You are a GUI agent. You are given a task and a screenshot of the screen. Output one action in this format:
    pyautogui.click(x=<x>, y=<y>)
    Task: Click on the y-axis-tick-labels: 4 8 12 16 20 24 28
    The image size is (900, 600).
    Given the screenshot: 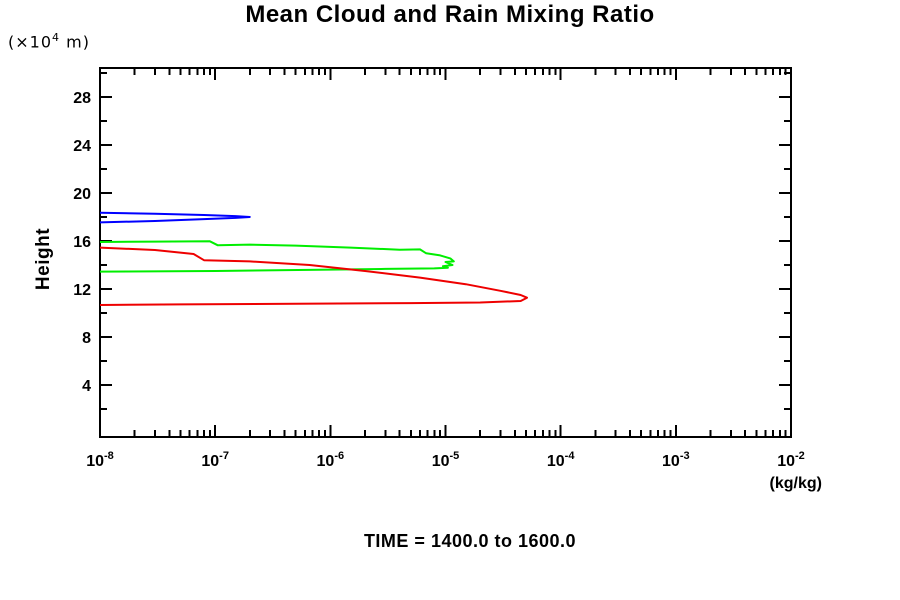 What is the action you would take?
    pyautogui.click(x=82, y=242)
    